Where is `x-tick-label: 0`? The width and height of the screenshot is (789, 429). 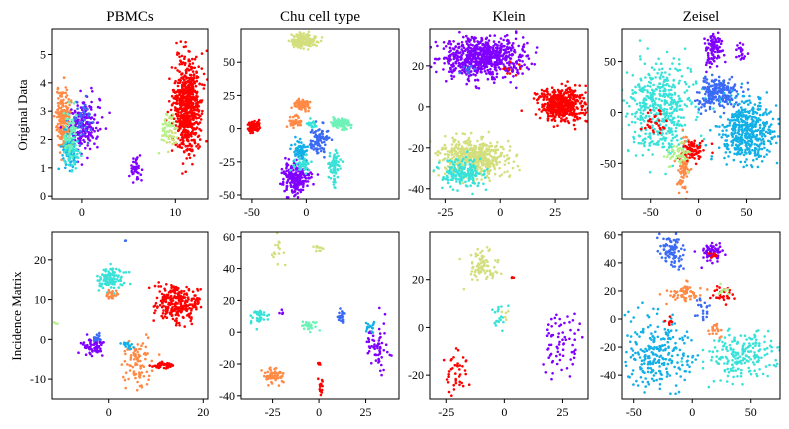 x-tick-label: 0 is located at coordinates (82, 212).